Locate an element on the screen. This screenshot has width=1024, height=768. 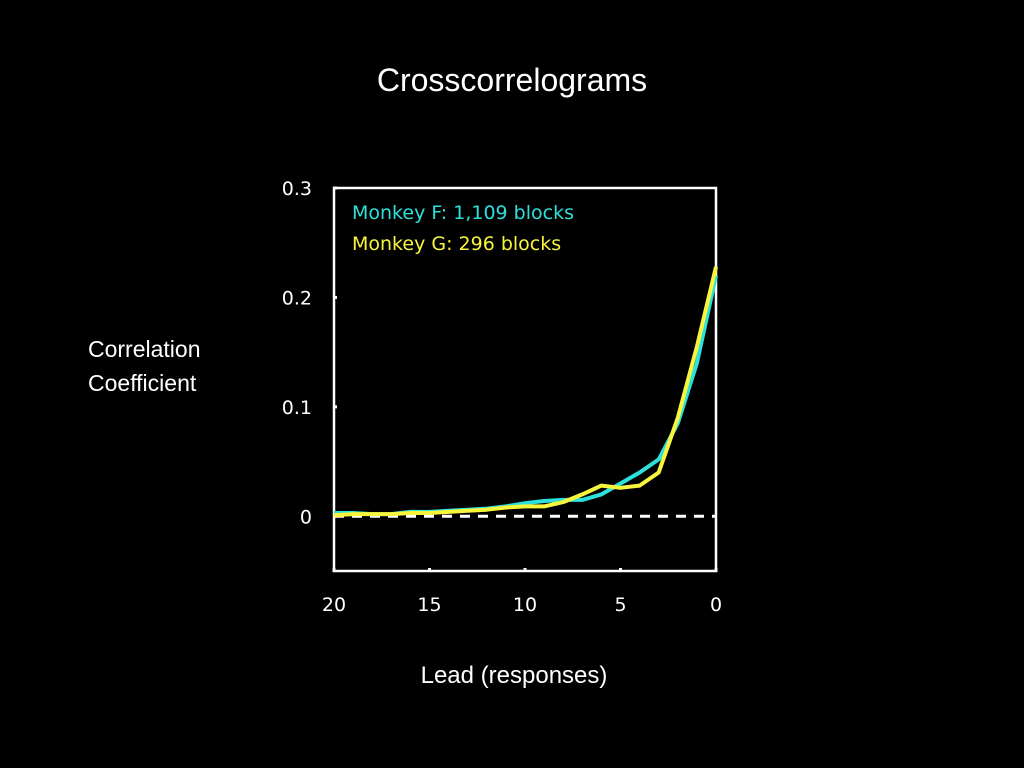
legend-entry: Monkey F: 1,109 blocks is located at coordinates (463, 213).